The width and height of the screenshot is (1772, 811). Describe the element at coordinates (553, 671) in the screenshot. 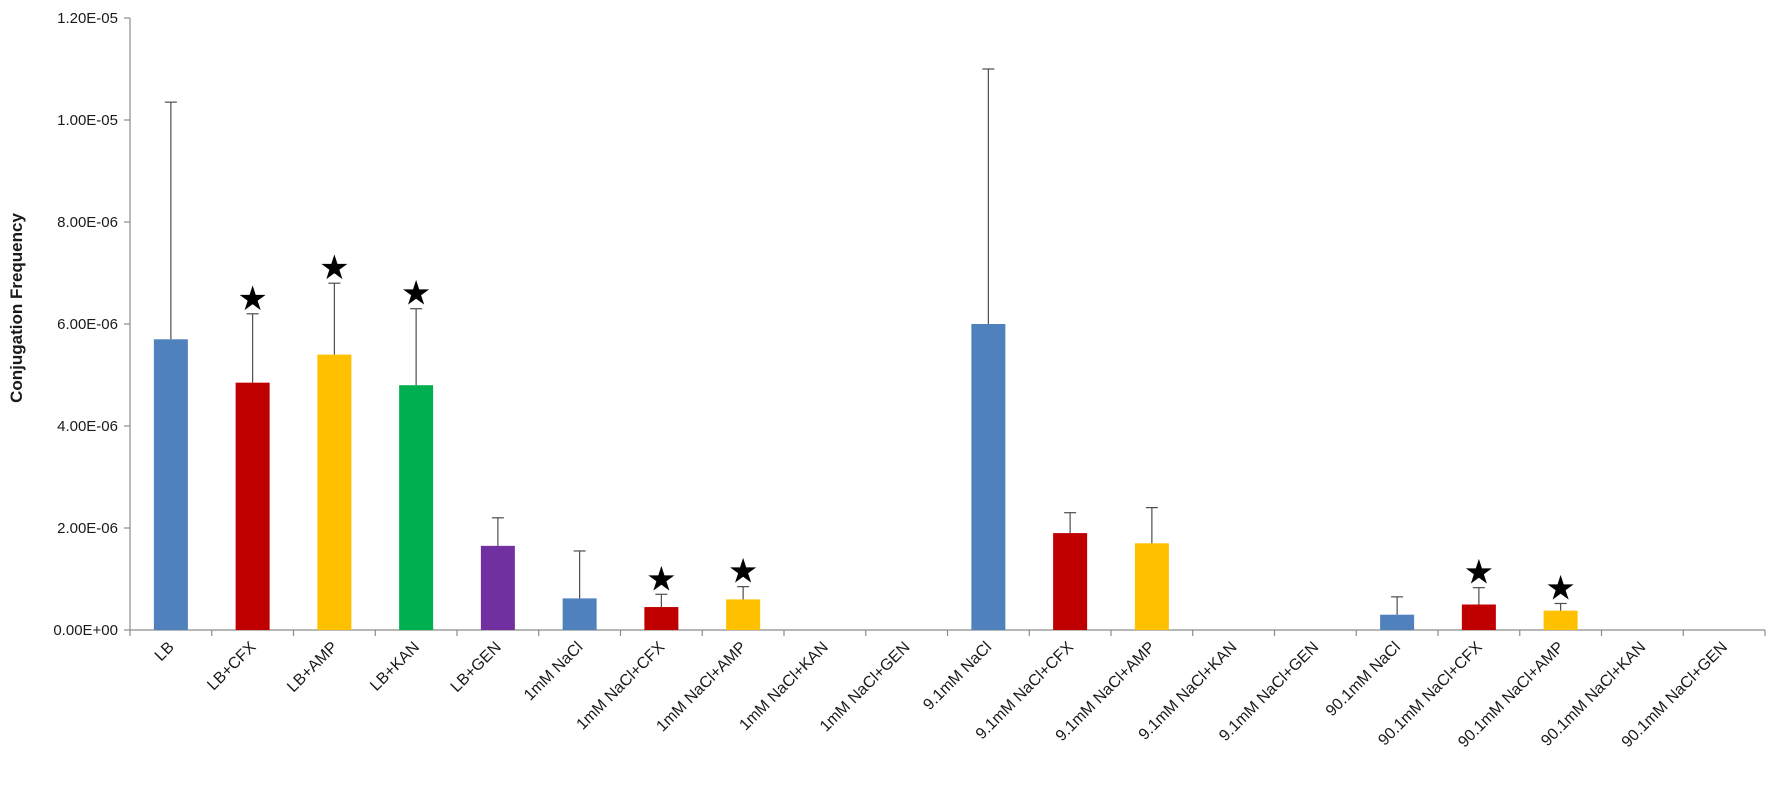

I see `x-tick-label: 1mM NaCl` at that location.